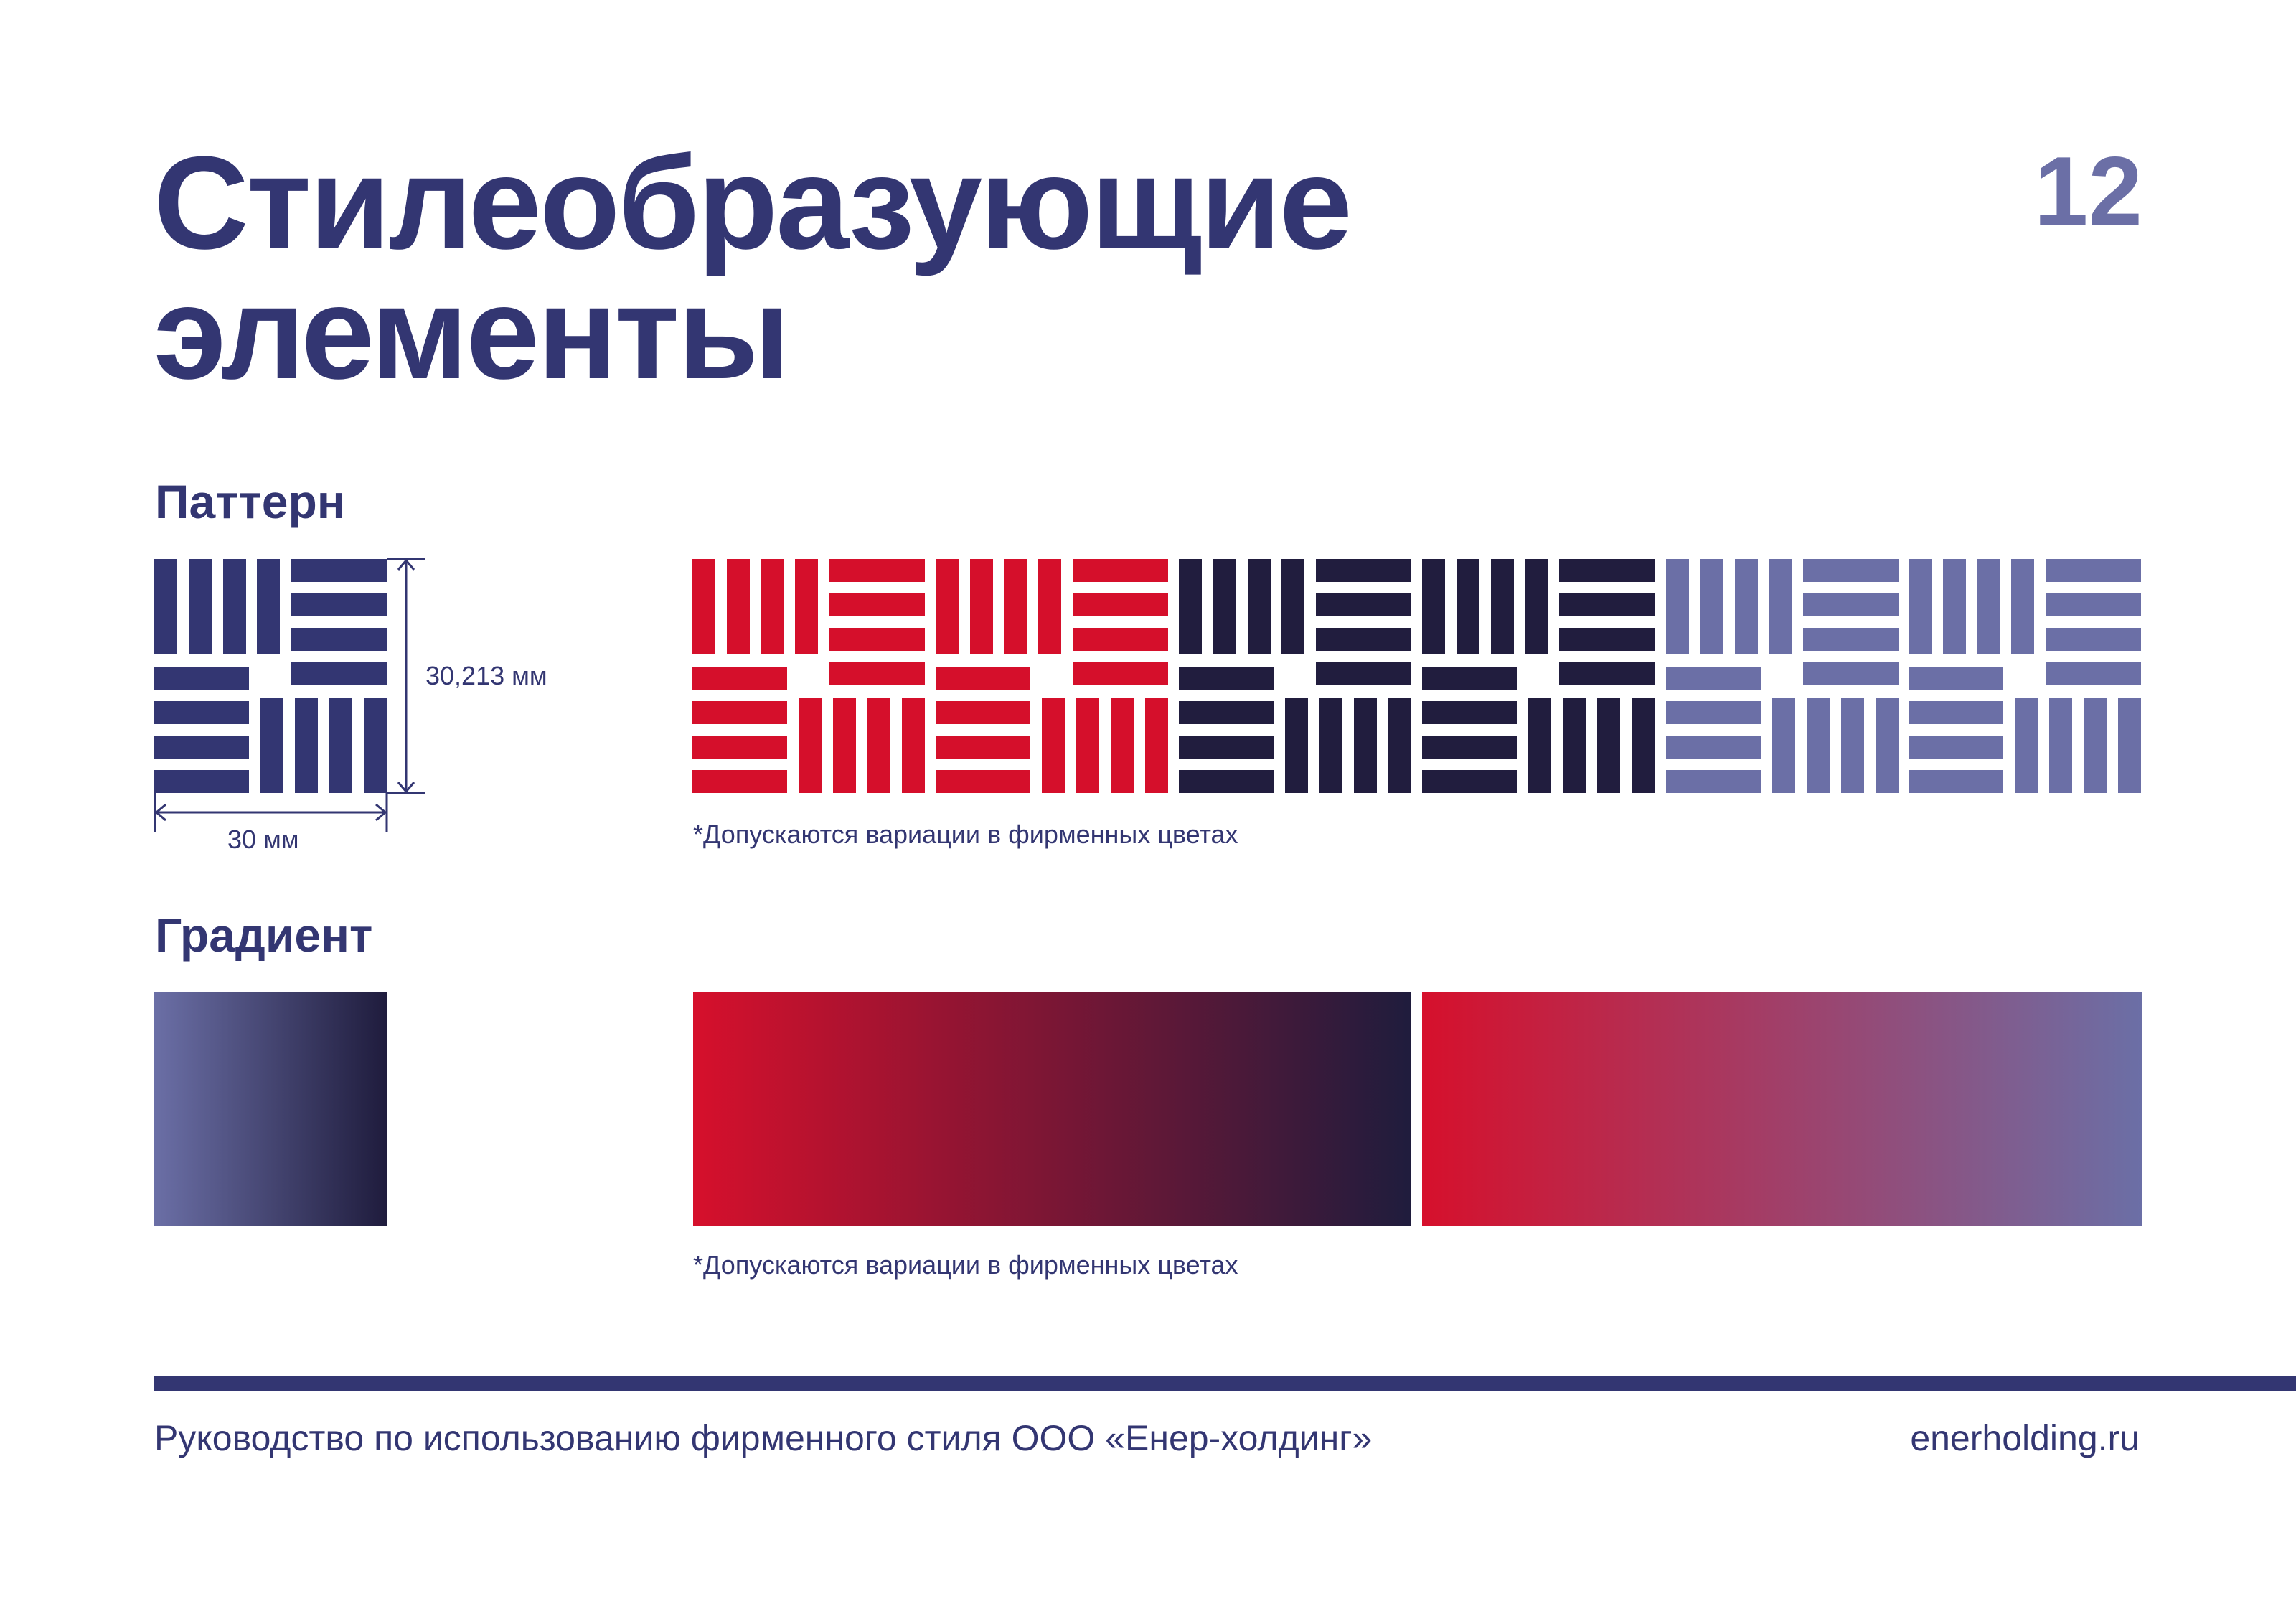 The width and height of the screenshot is (2296, 1624). I want to click on pattern-strip, so click(1417, 676).